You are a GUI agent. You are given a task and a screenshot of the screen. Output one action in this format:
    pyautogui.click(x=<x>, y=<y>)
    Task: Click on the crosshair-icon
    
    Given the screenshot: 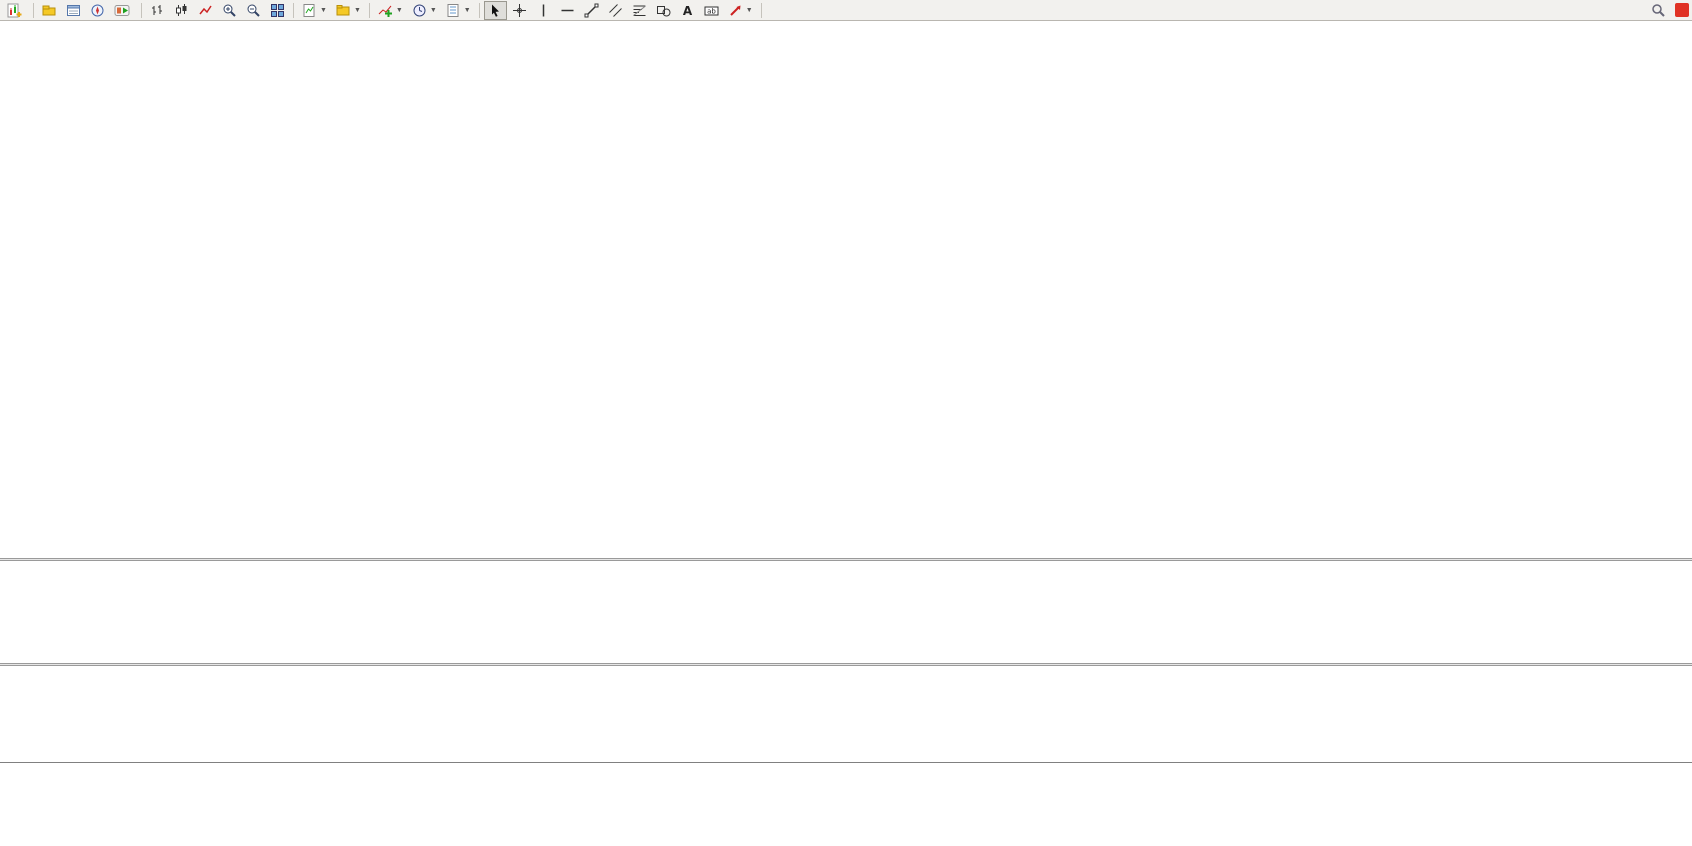 What is the action you would take?
    pyautogui.click(x=519, y=10)
    